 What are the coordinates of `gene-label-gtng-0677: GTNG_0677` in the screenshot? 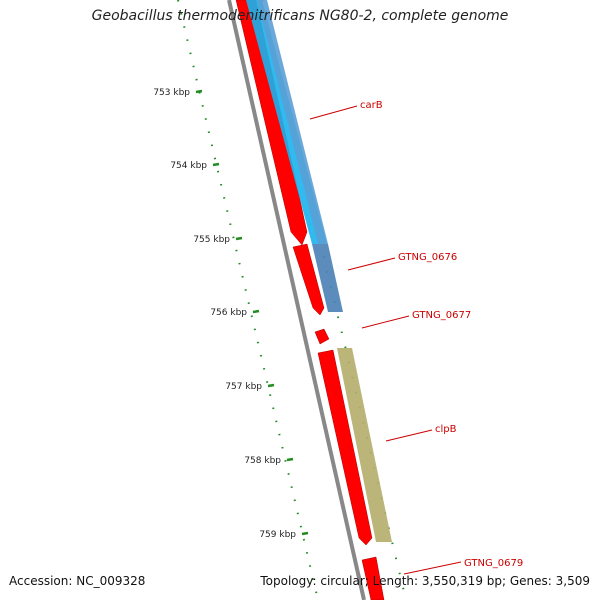 It's located at (441, 315).